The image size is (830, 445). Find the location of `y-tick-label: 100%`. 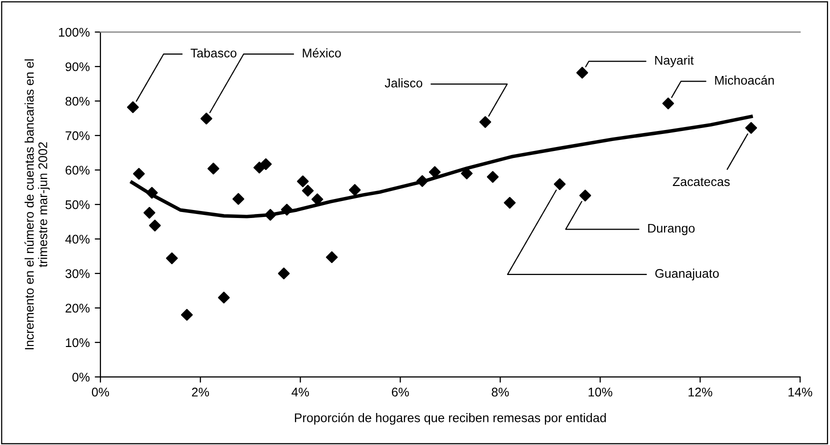

y-tick-label: 100% is located at coordinates (74, 32).